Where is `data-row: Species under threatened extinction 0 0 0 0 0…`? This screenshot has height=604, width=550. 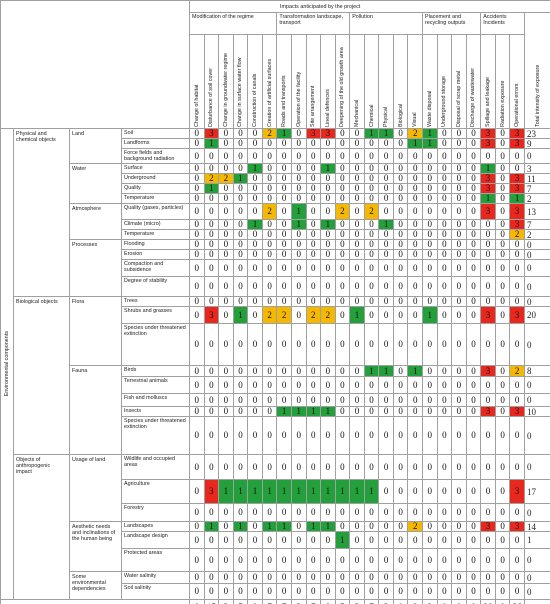 data-row: Species under threatened extinction 0 0 0 0 0… is located at coordinates (275, 344).